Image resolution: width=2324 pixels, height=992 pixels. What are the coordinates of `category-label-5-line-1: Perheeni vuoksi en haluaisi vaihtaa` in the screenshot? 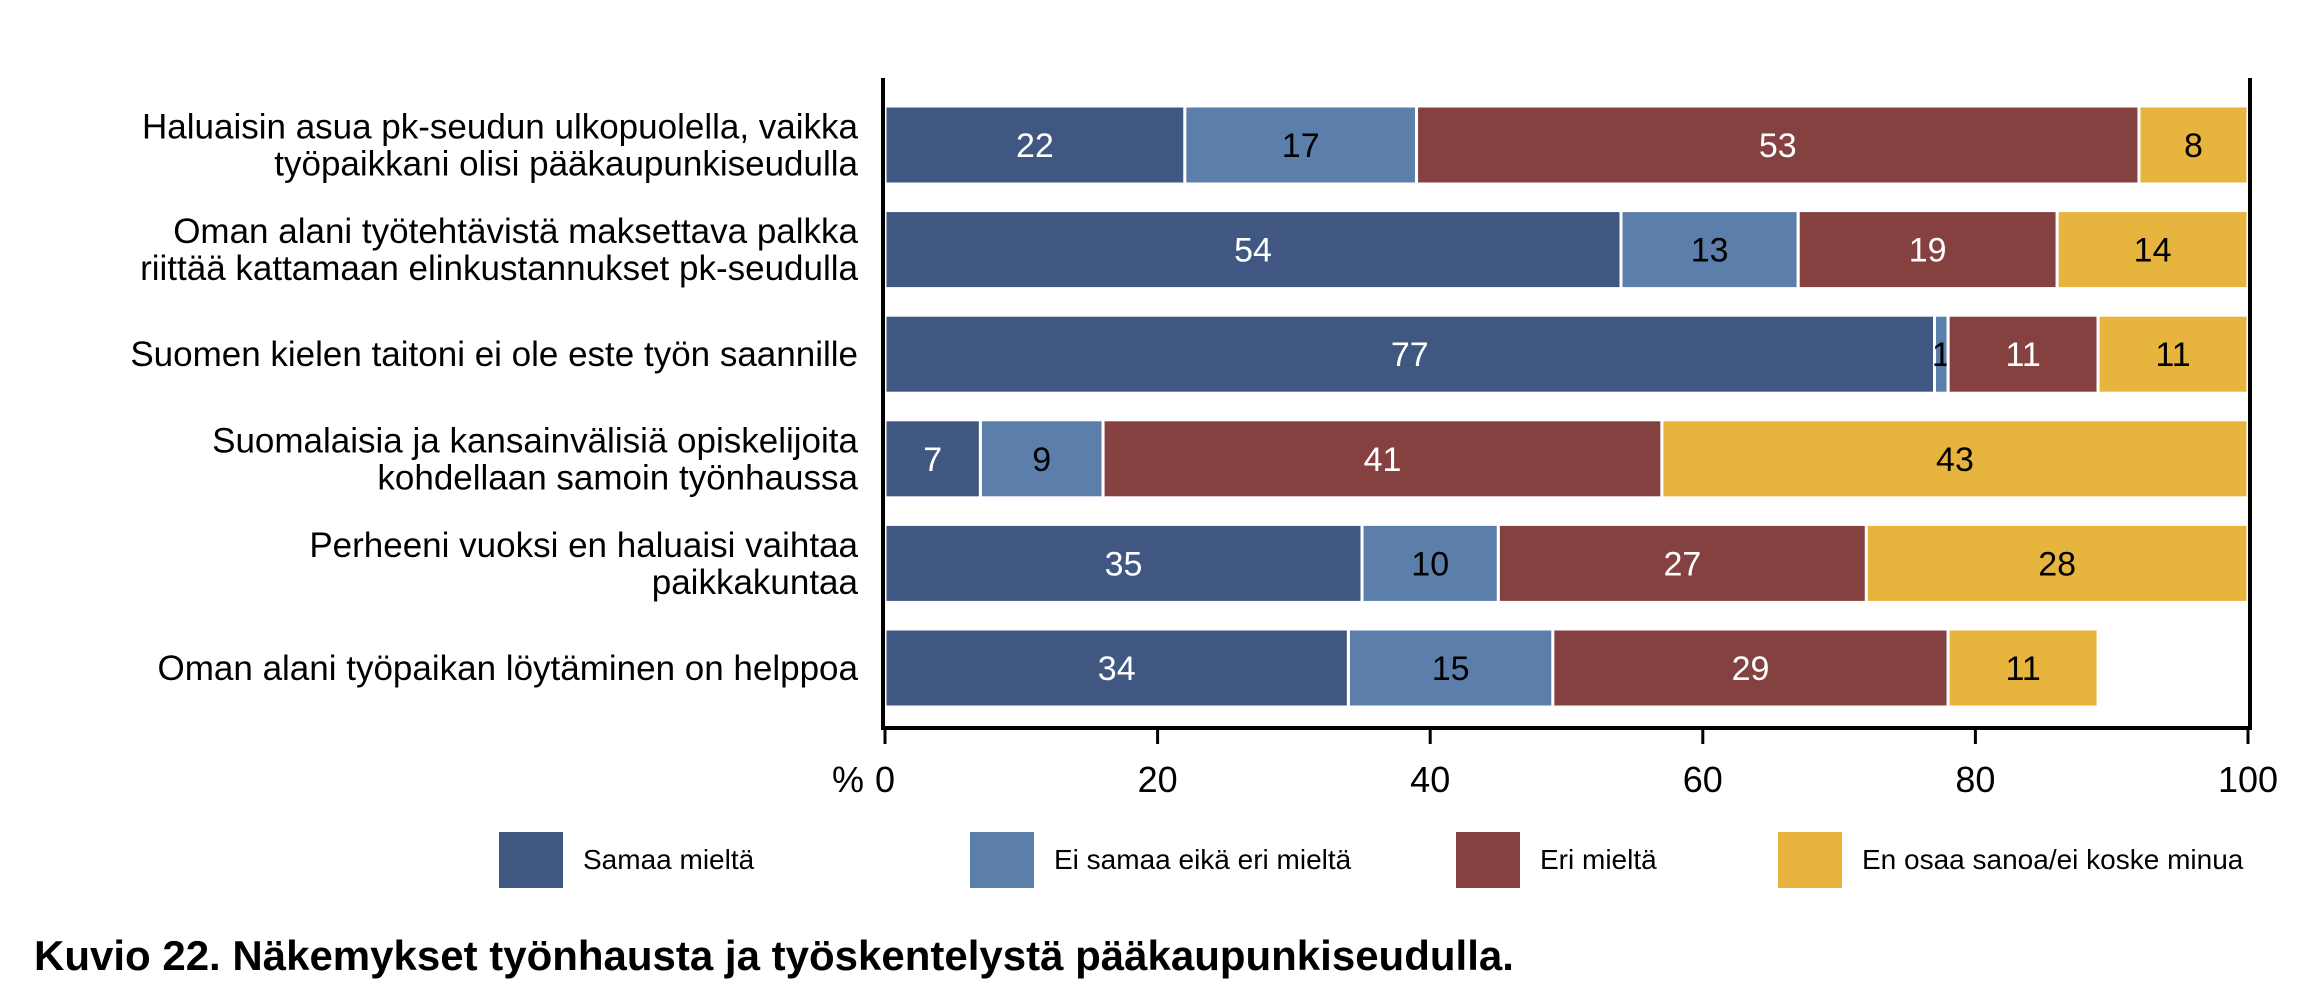 It's located at (583, 545).